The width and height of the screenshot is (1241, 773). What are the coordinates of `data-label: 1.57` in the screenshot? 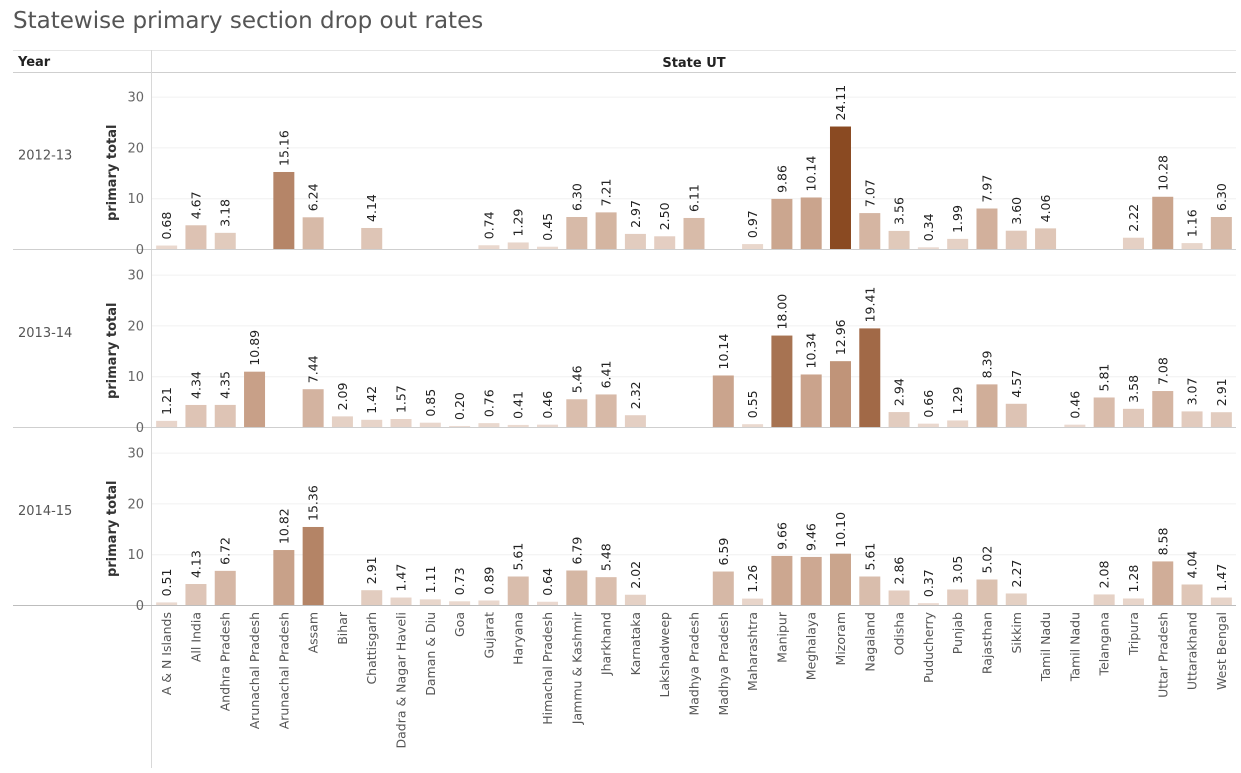 It's located at (401, 399).